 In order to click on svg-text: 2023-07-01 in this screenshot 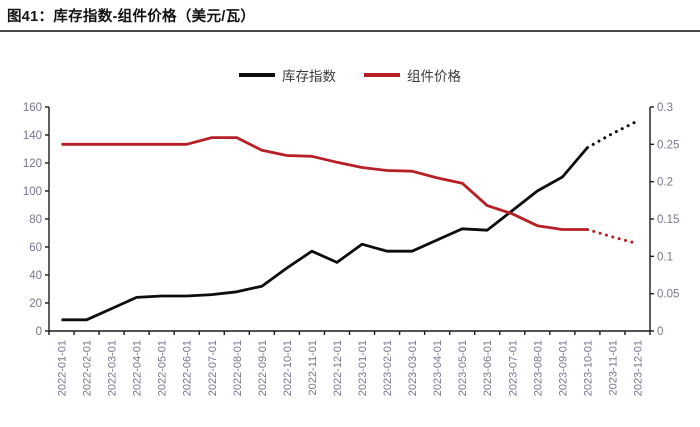, I will do `click(513, 368)`.